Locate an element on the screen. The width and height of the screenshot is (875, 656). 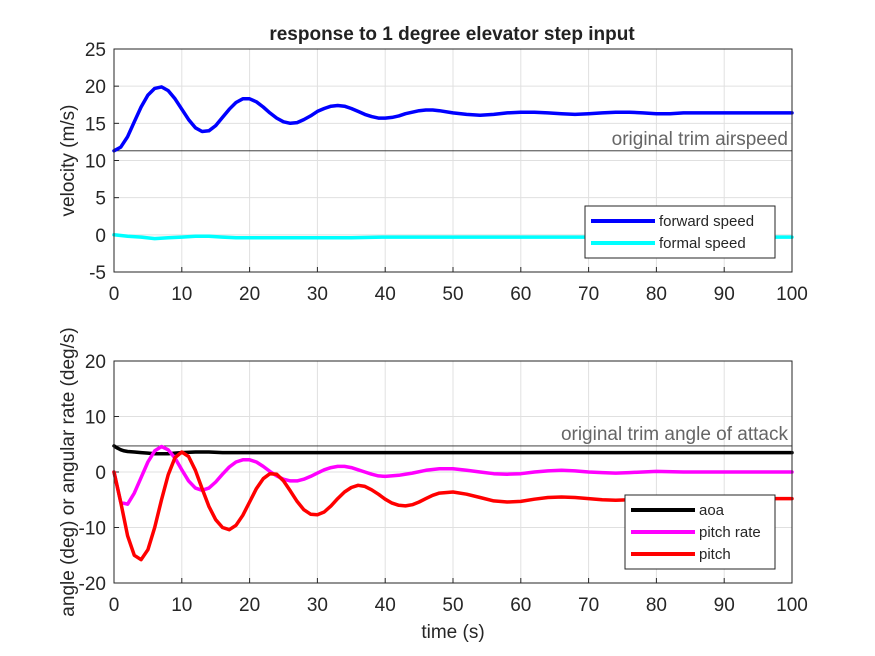
velocity-x-tick-label: 80 is located at coordinates (656, 294).